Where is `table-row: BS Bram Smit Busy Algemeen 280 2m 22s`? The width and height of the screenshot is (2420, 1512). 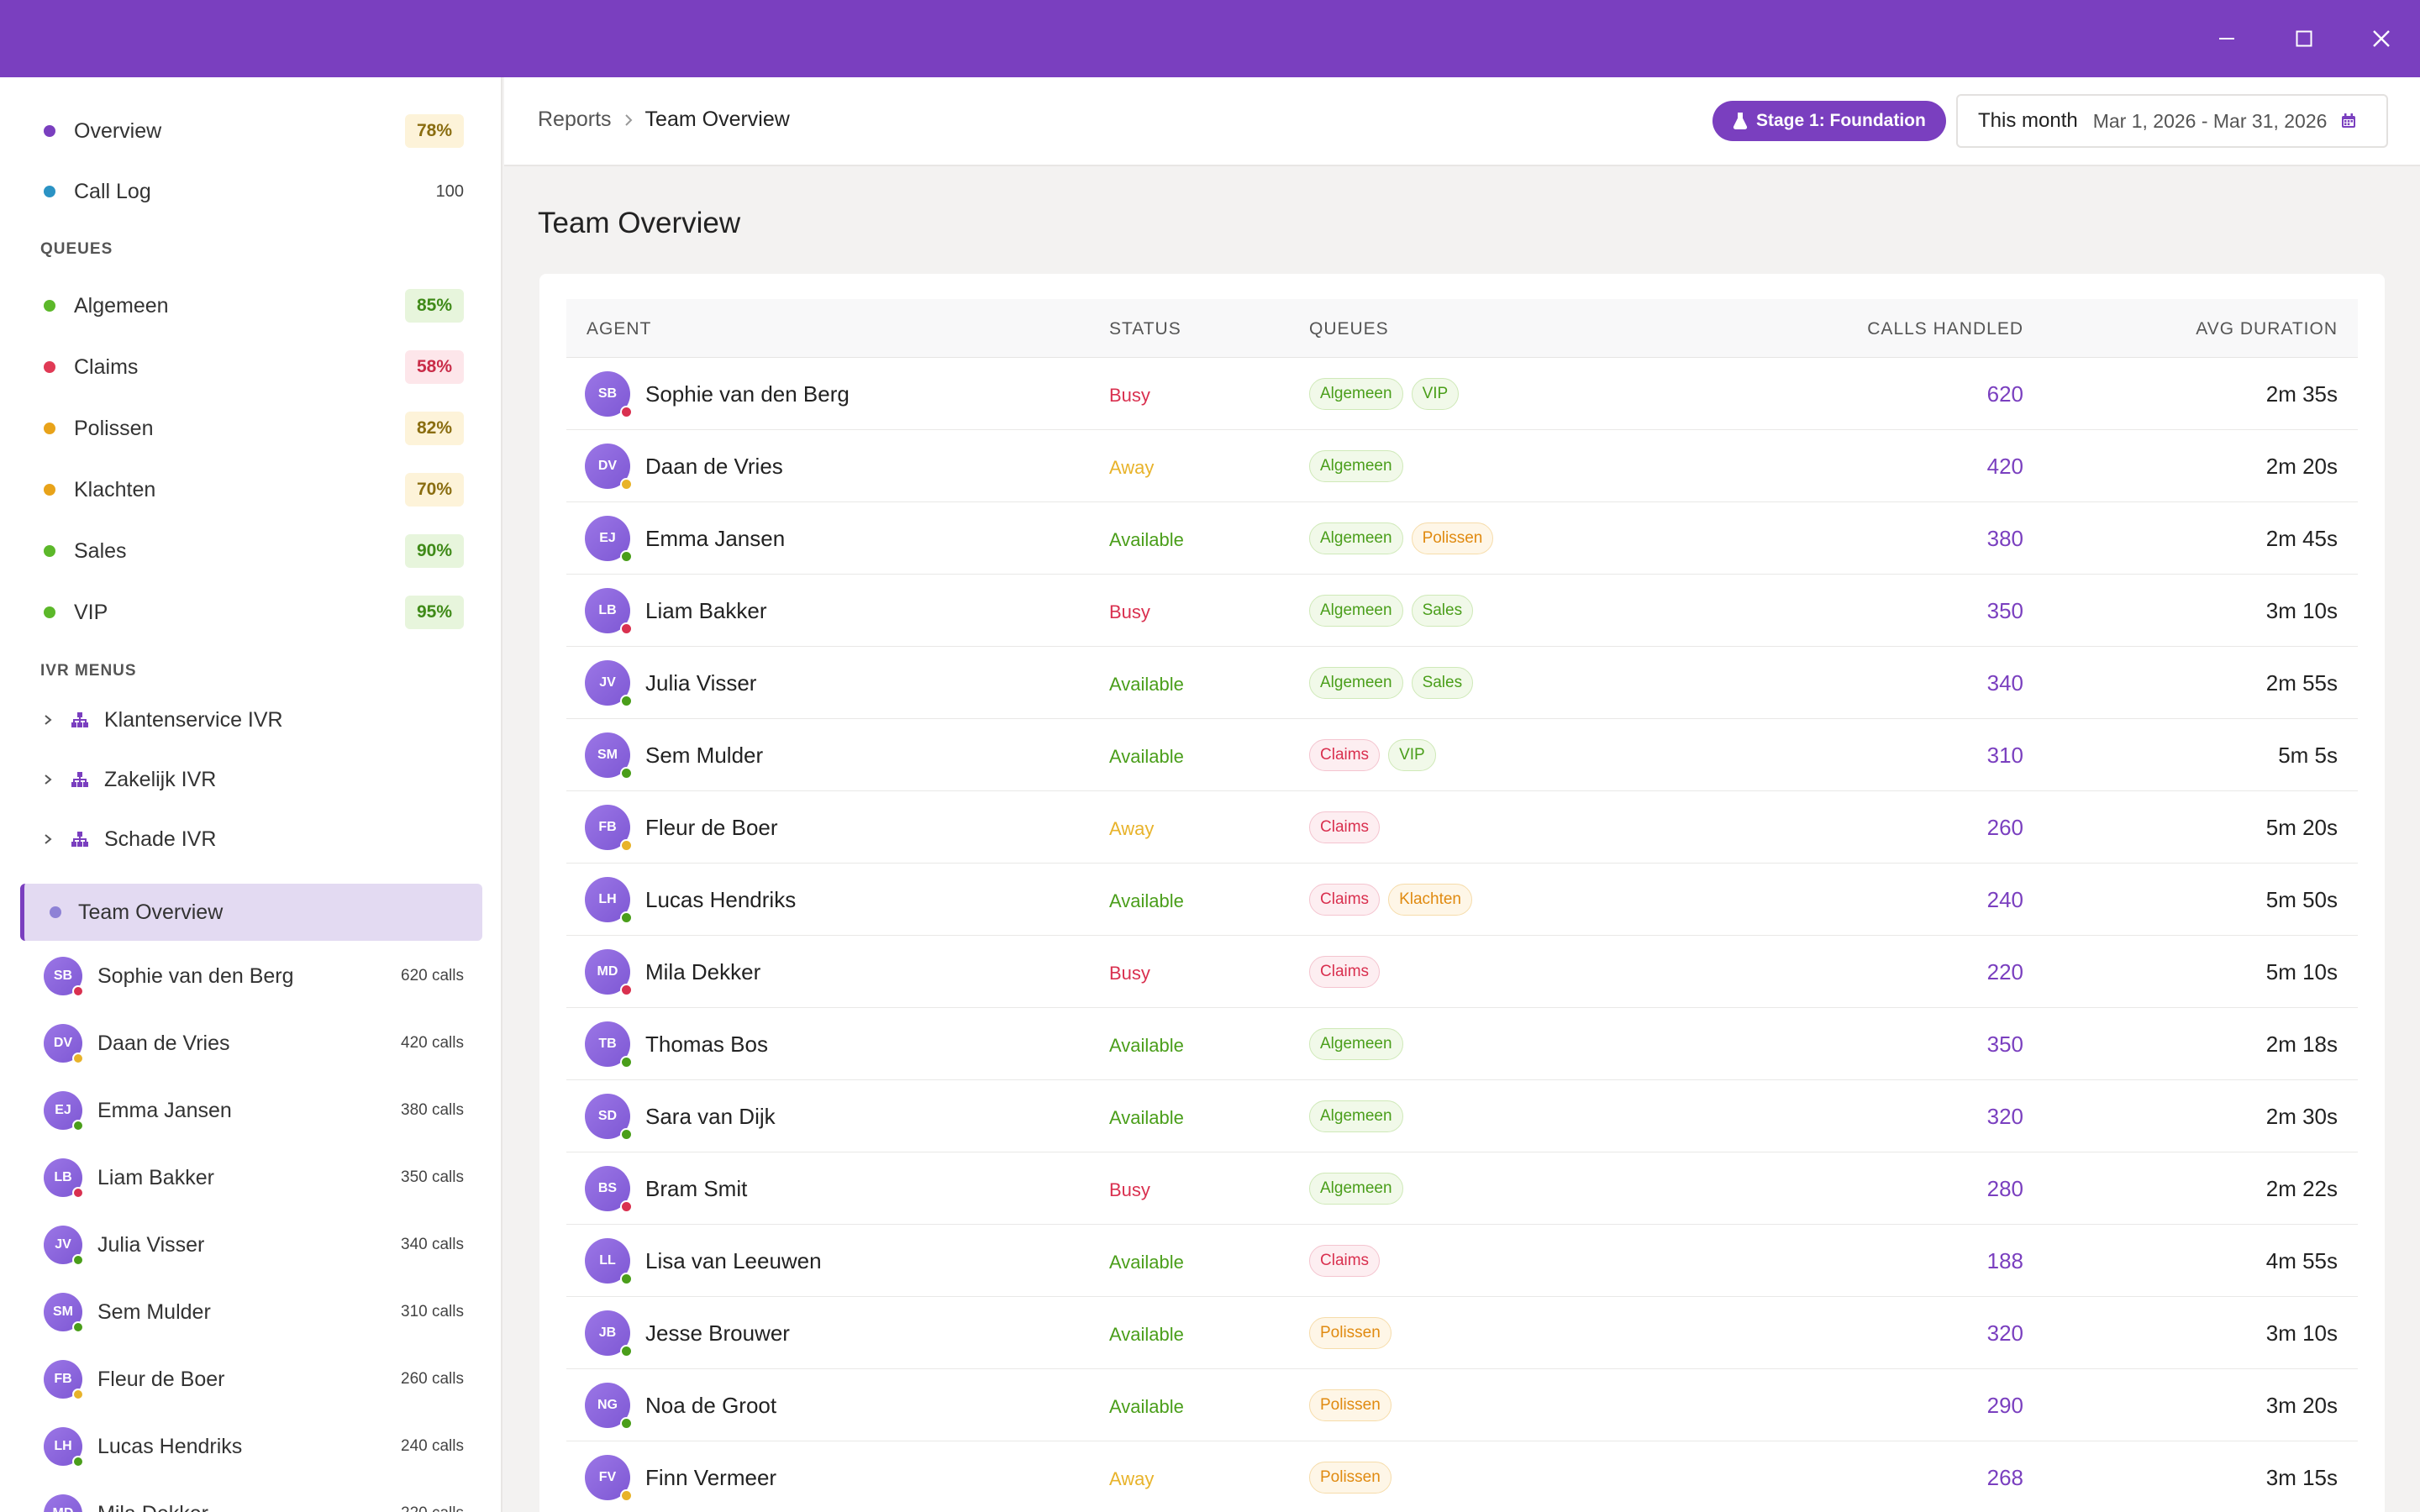 table-row: BS Bram Smit Busy Algemeen 280 2m 22s is located at coordinates (1462, 1188).